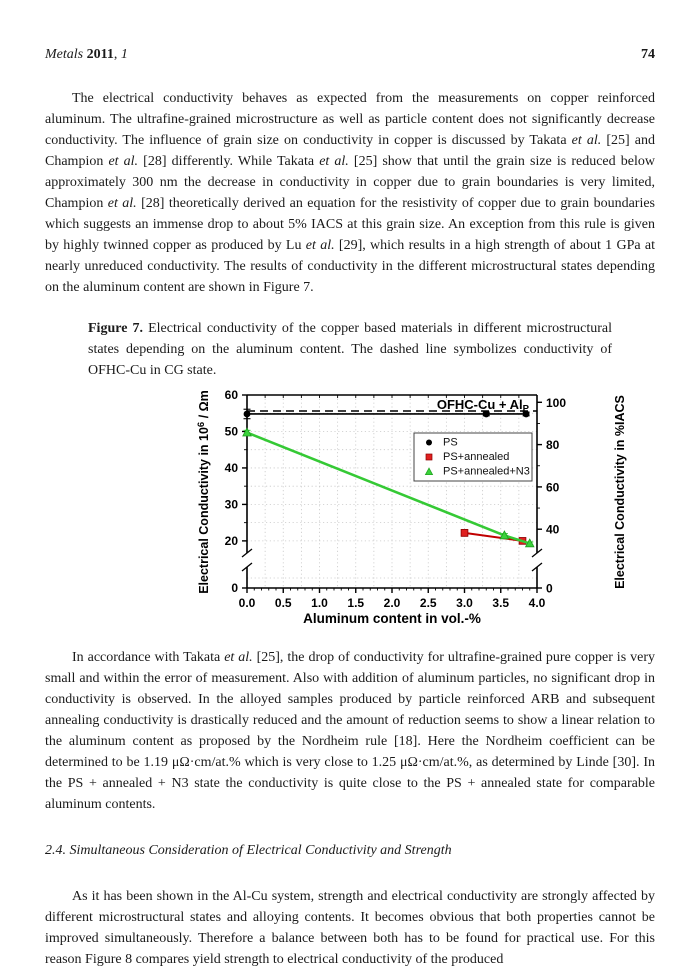 Image resolution: width=700 pixels, height=970 pixels. What do you see at coordinates (500, 603) in the screenshot?
I see `svg-text: 3.5` at bounding box center [500, 603].